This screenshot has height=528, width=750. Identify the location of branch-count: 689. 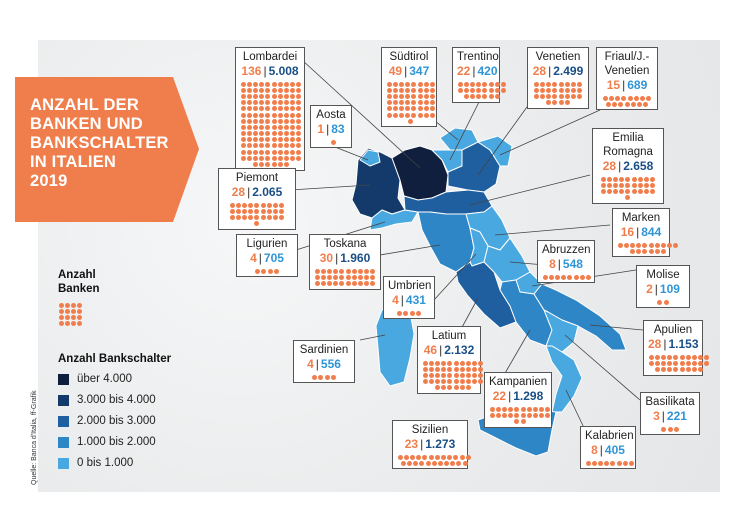
(637, 85).